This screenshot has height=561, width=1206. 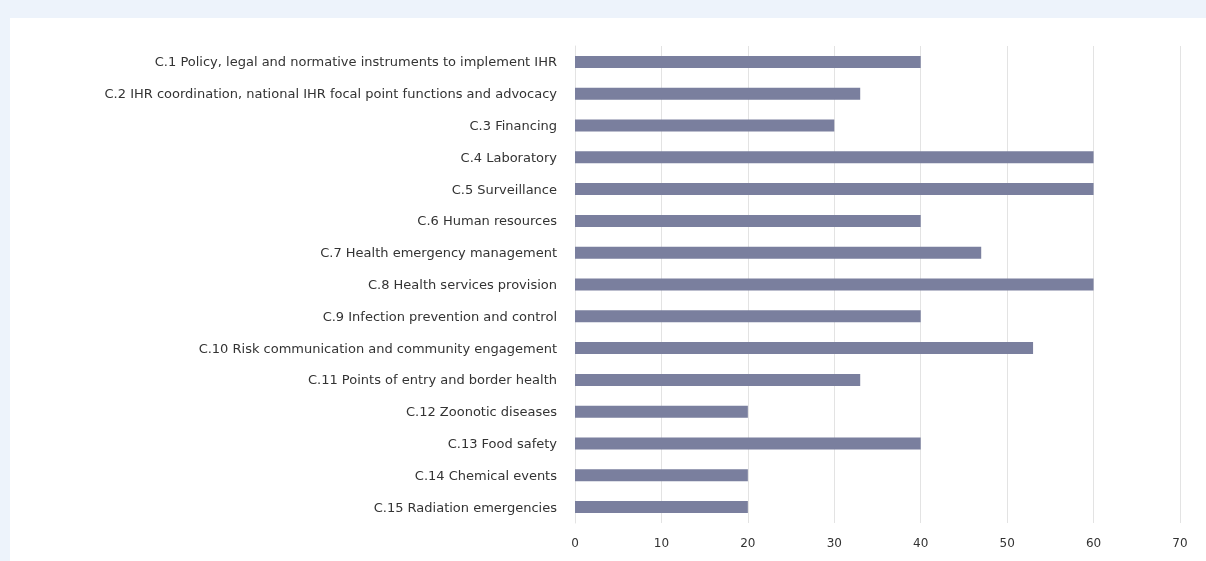 What do you see at coordinates (432, 380) in the screenshot?
I see `y-tick-label: C.11 Points of entry and border health` at bounding box center [432, 380].